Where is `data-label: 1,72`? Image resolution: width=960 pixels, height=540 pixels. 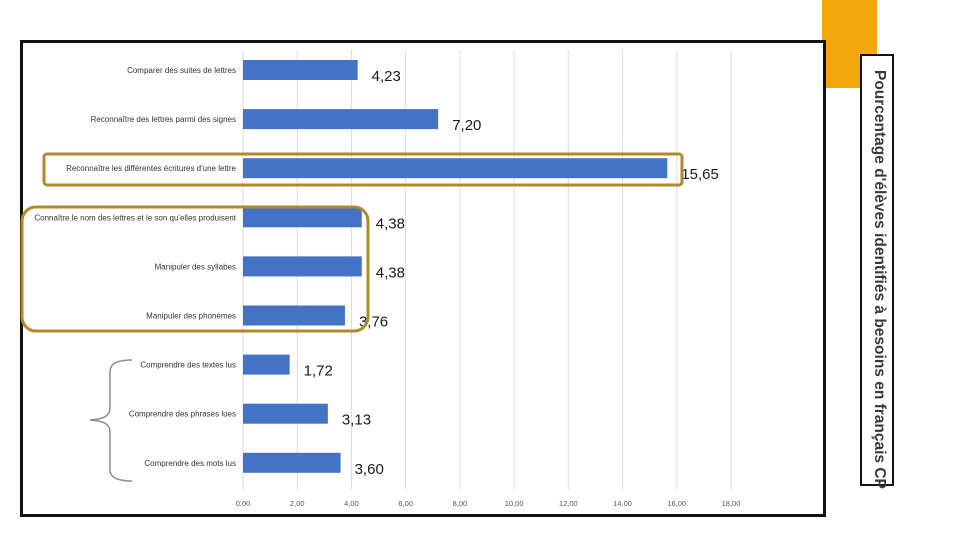
data-label: 1,72 is located at coordinates (318, 371).